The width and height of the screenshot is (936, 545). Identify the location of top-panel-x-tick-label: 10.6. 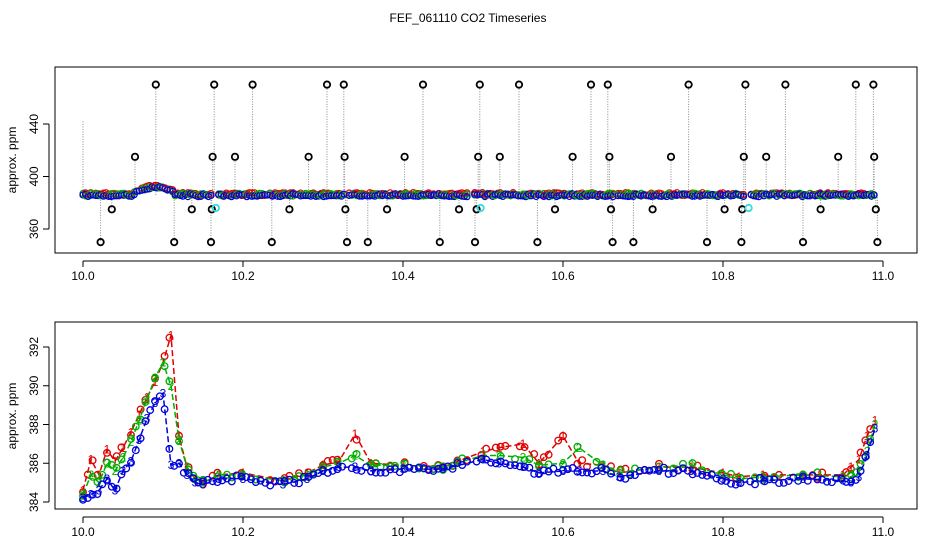
(563, 276).